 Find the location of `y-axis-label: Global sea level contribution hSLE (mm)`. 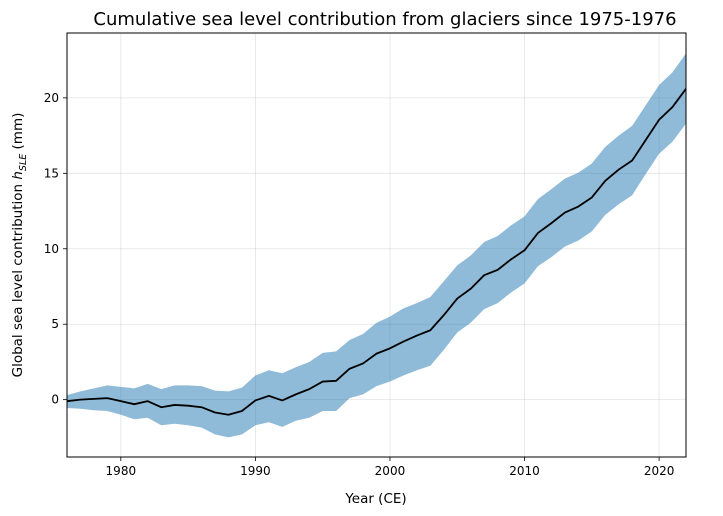

y-axis-label: Global sea level contribution hSLE (mm) is located at coordinates (19, 245).